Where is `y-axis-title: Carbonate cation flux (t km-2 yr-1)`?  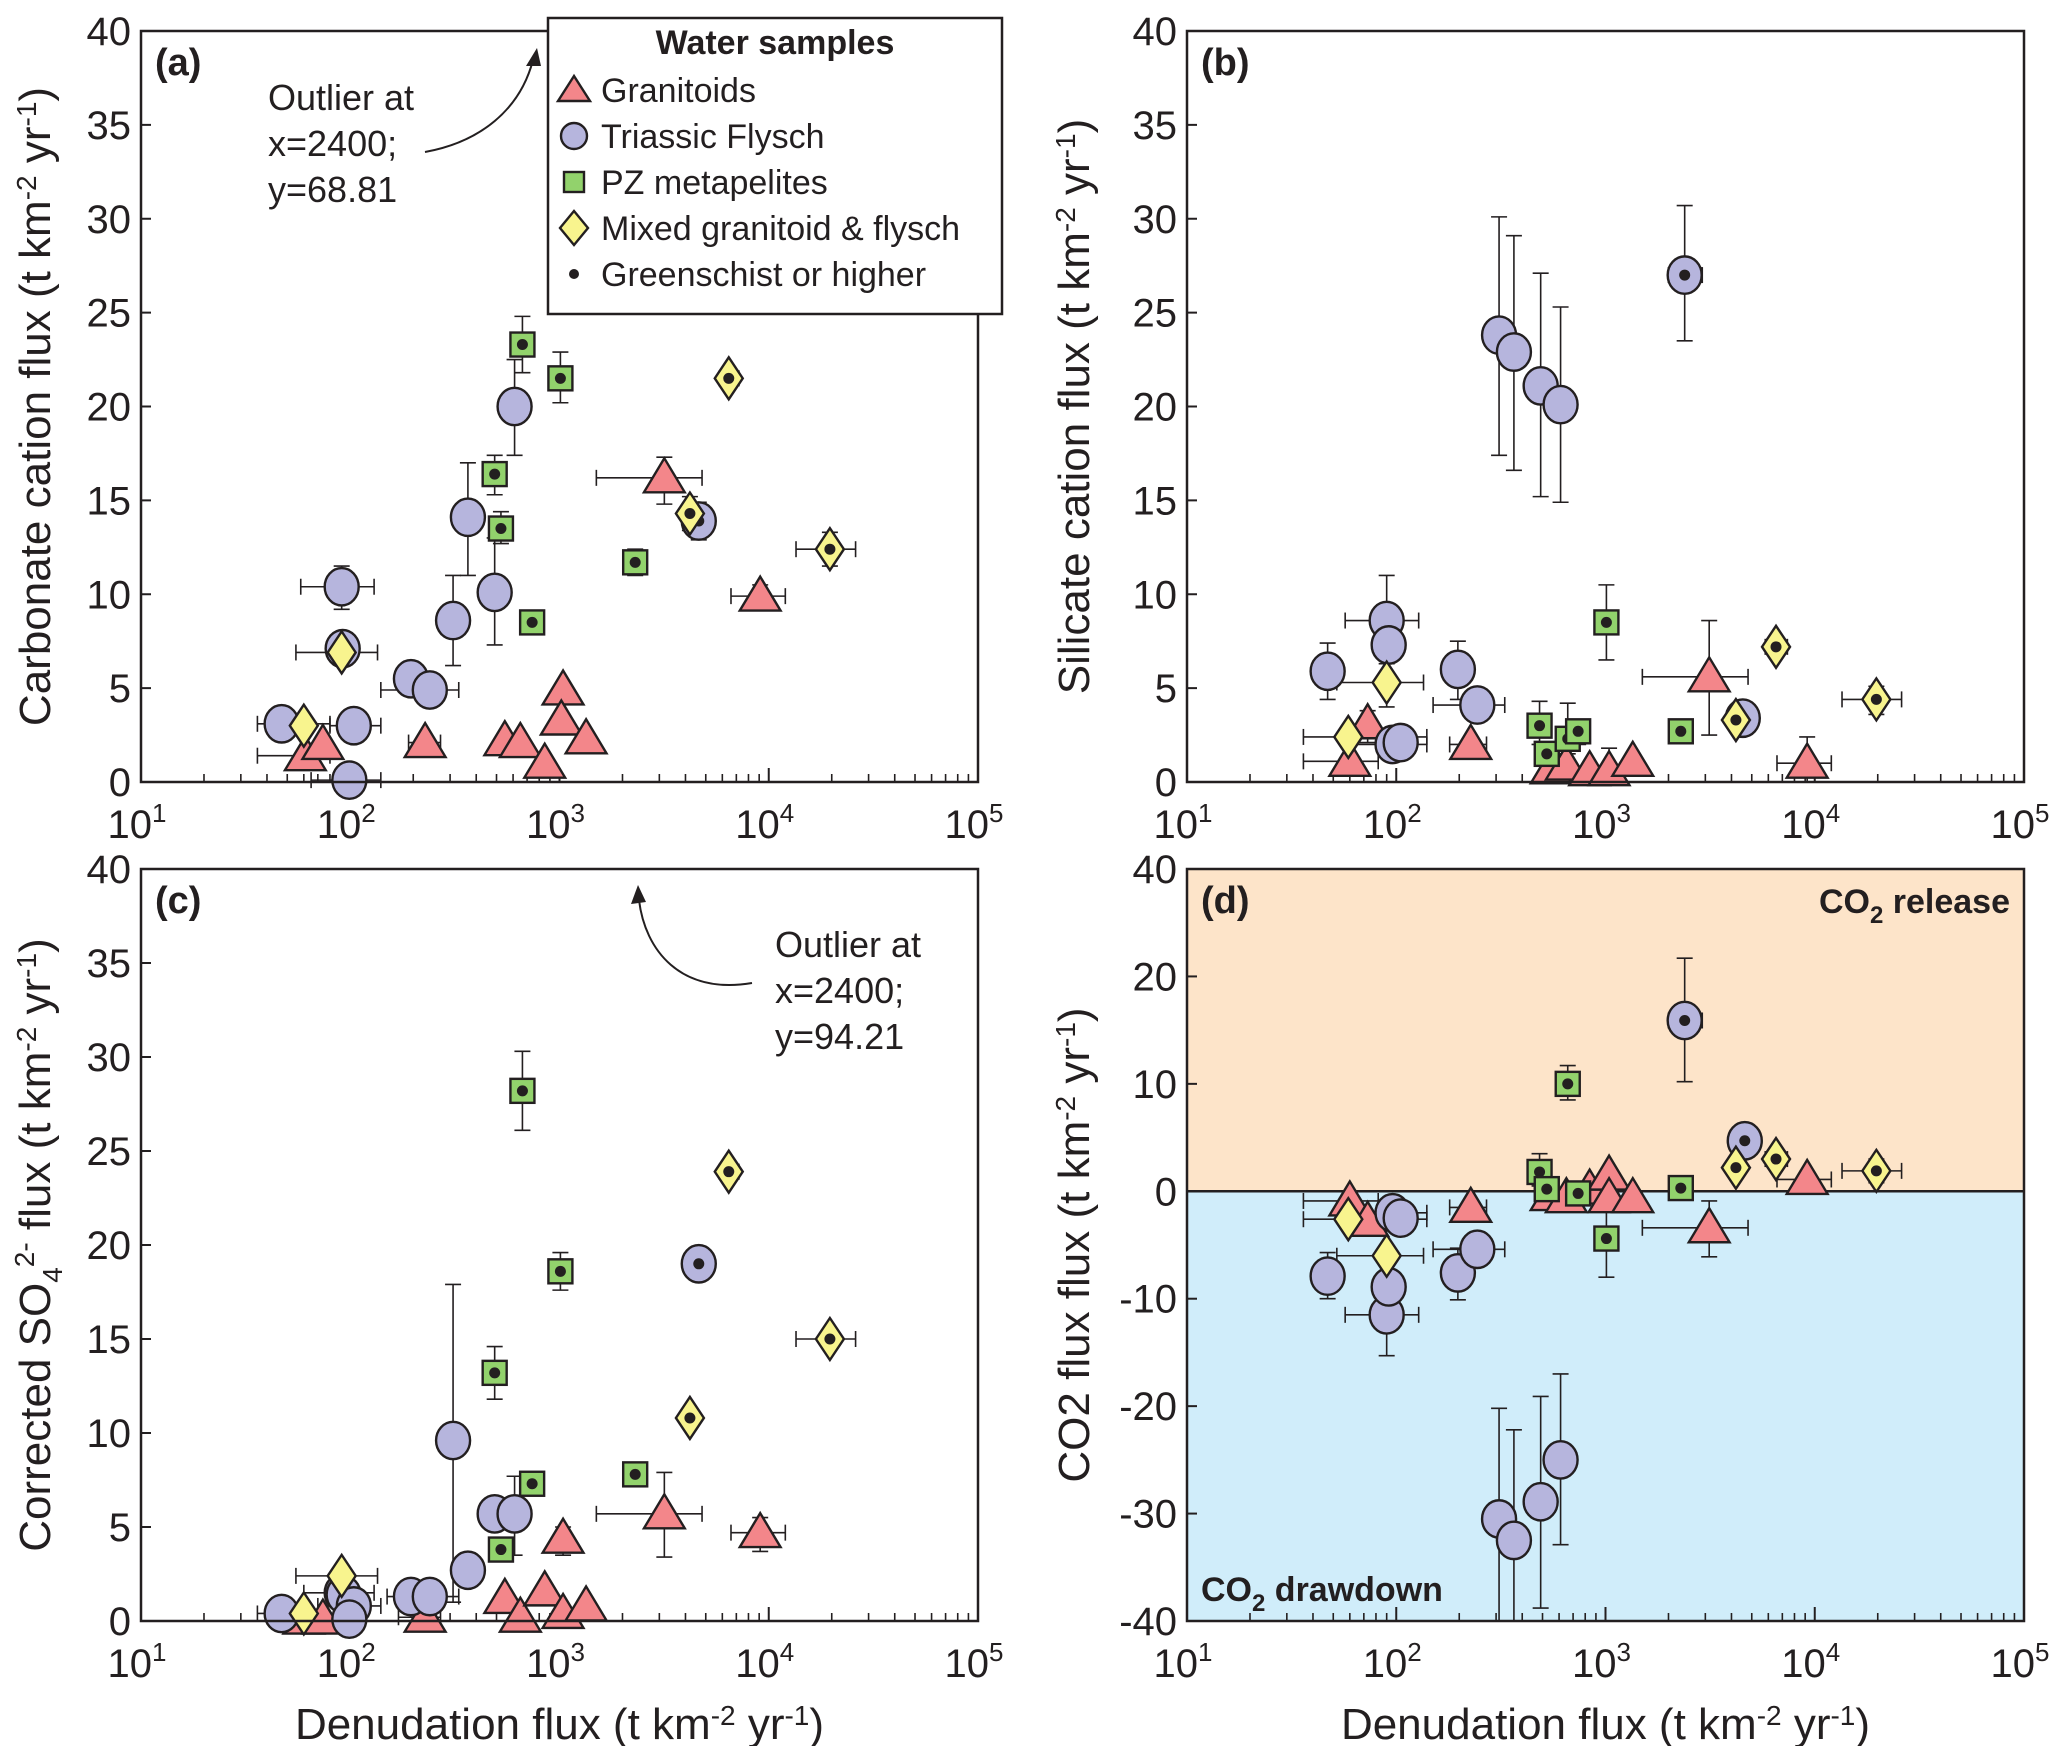
y-axis-title: Carbonate cation flux (t km-2 yr-1) is located at coordinates (35, 406).